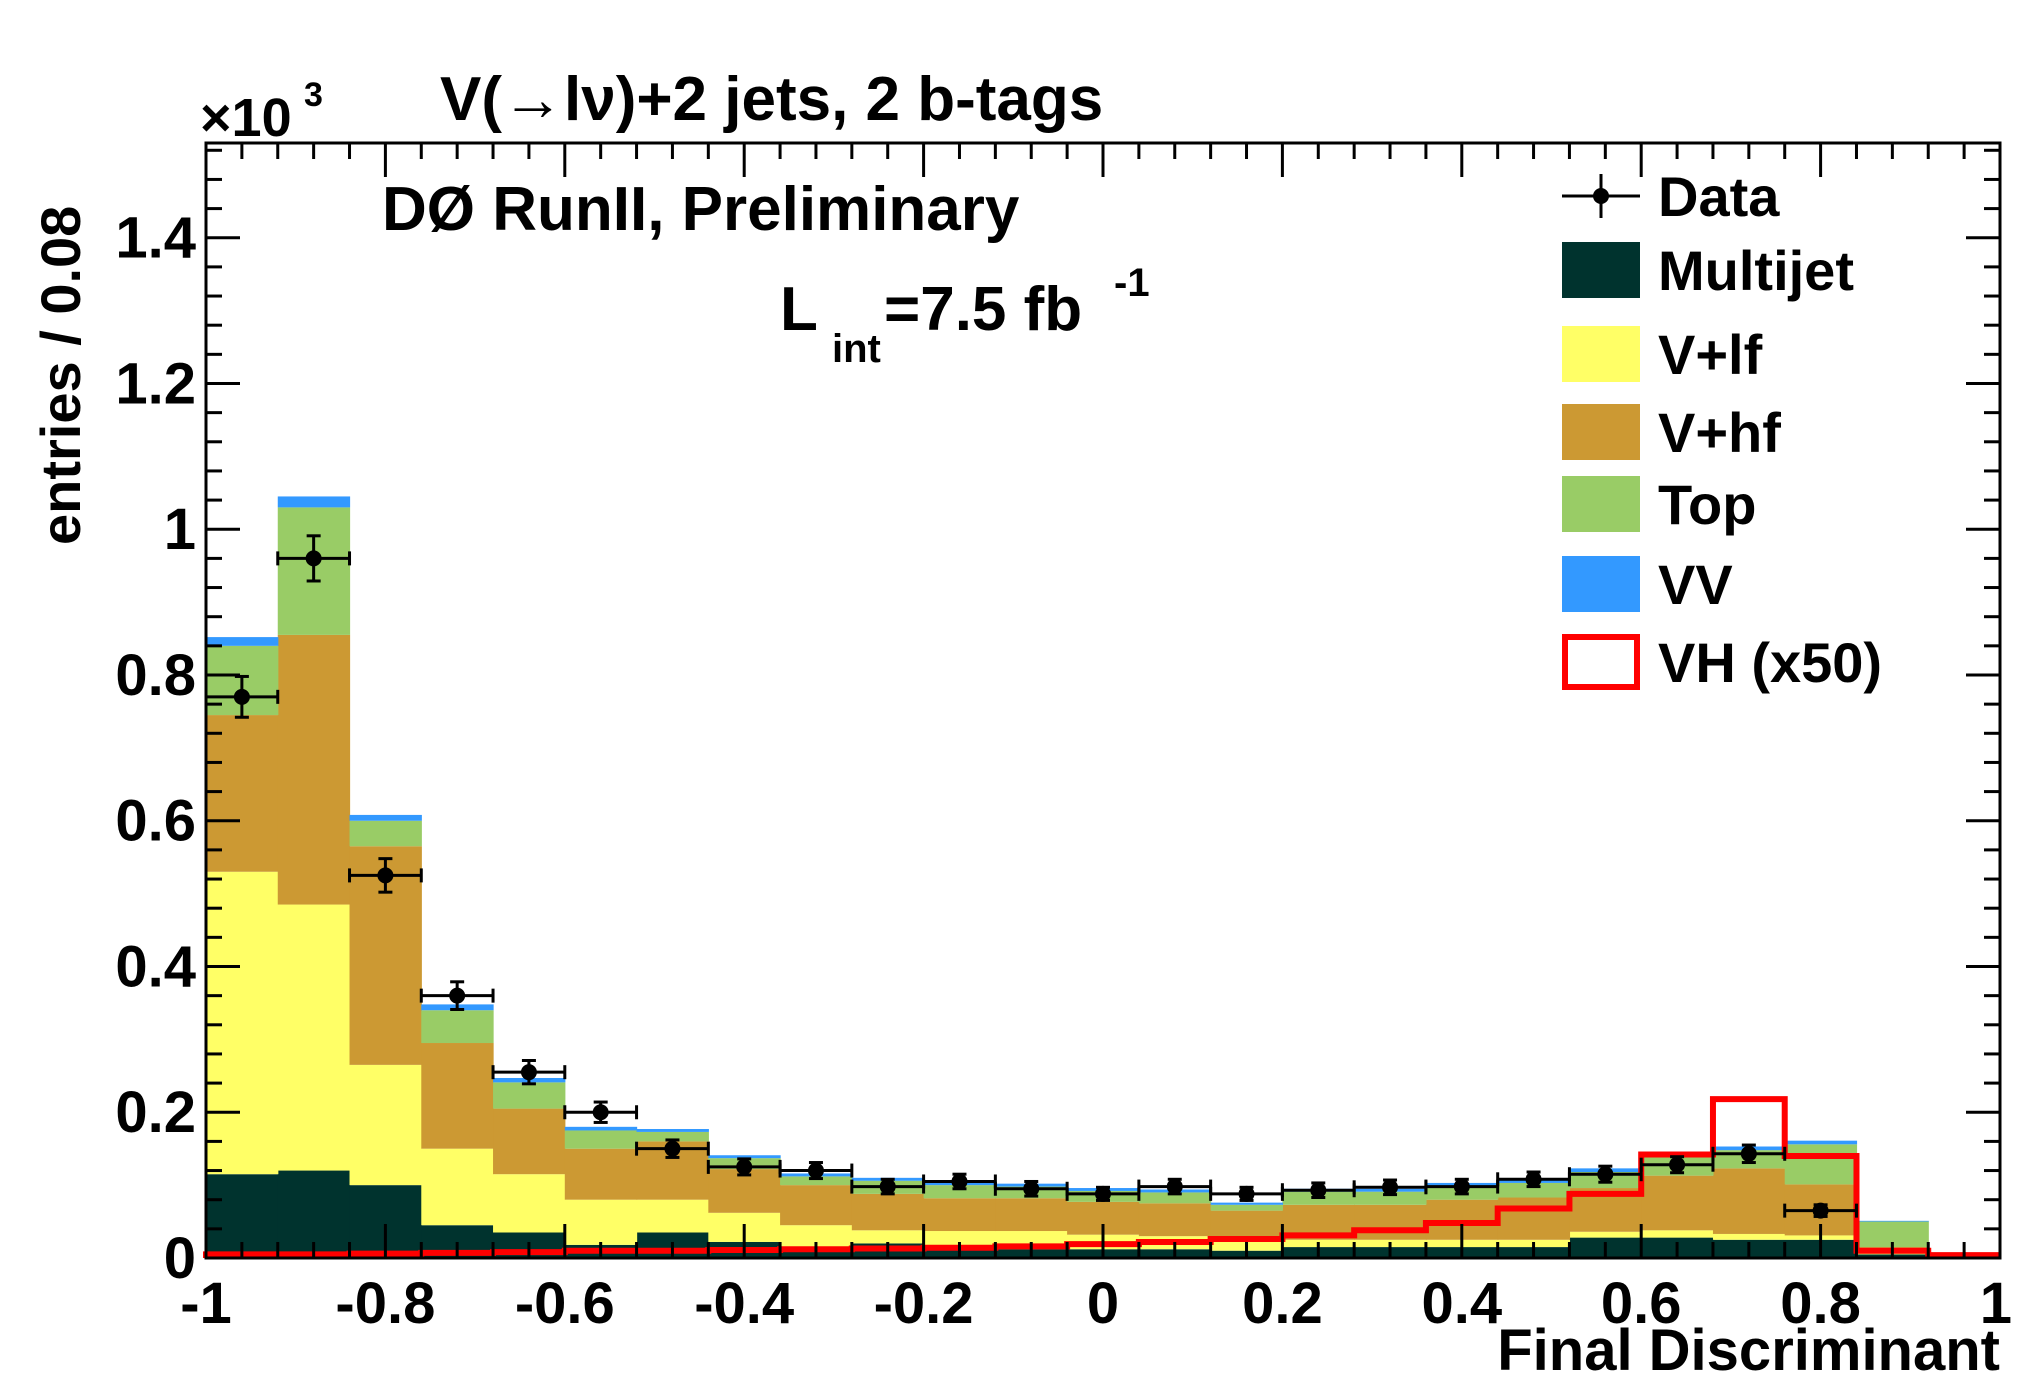 Image resolution: width=2043 pixels, height=1383 pixels. What do you see at coordinates (565, 1303) in the screenshot?
I see `x-tick-label-2: -0.6` at bounding box center [565, 1303].